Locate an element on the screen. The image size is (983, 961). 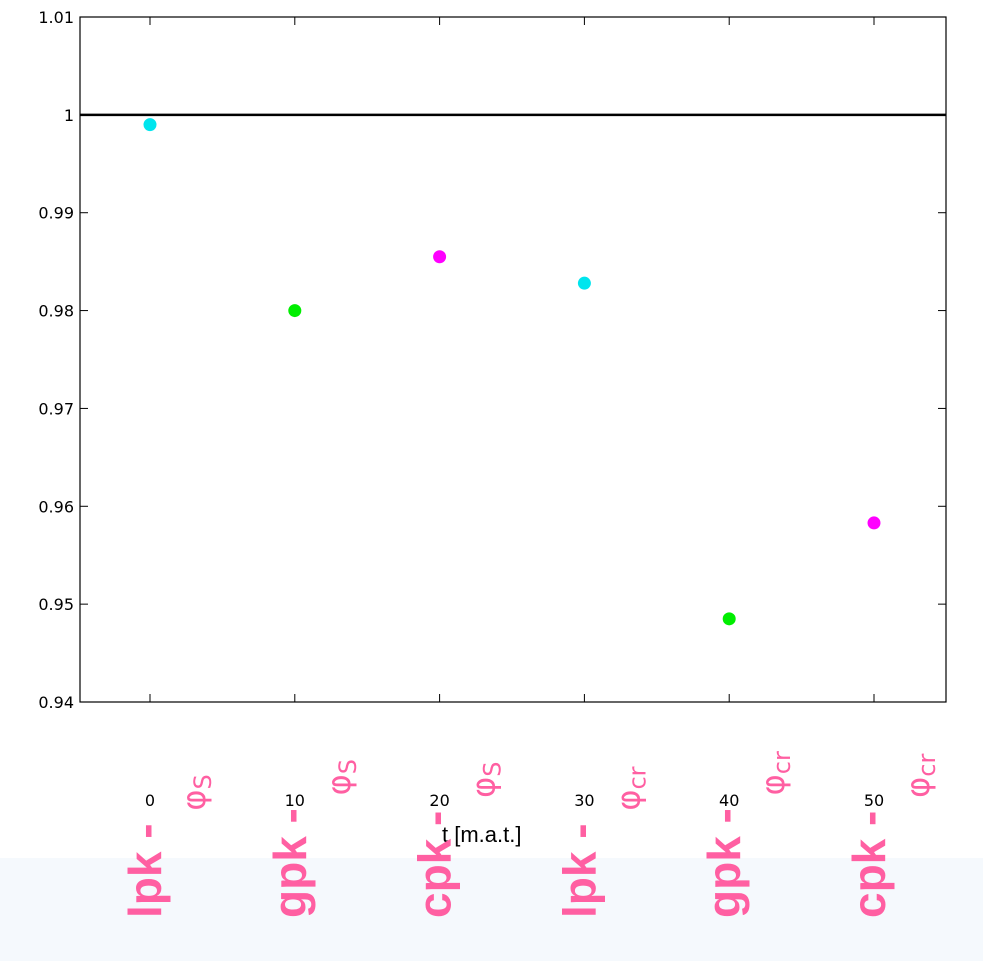
x-tick-label: 40 is located at coordinates (729, 800).